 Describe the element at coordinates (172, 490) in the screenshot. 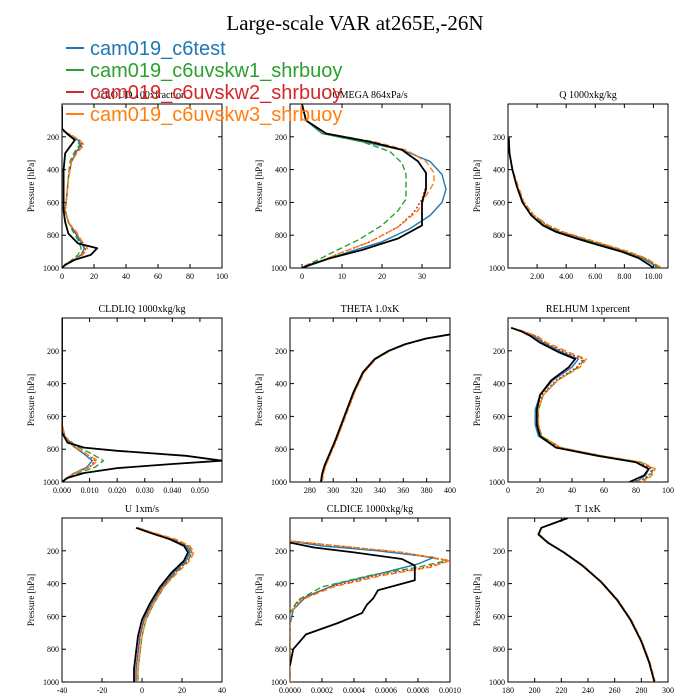

I see `x-tick-label: 0.040` at that location.